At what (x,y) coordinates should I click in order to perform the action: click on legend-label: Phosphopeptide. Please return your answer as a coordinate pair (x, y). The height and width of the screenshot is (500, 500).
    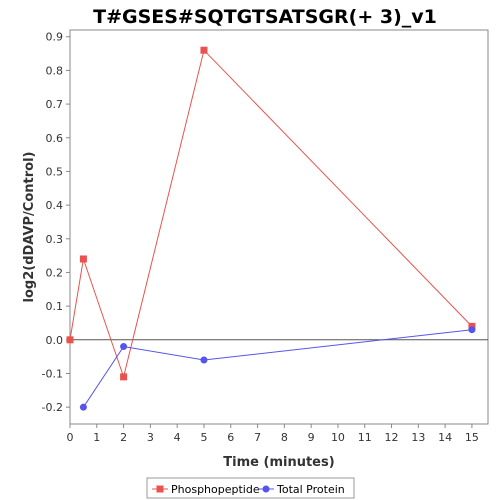
    Looking at the image, I should click on (215, 489).